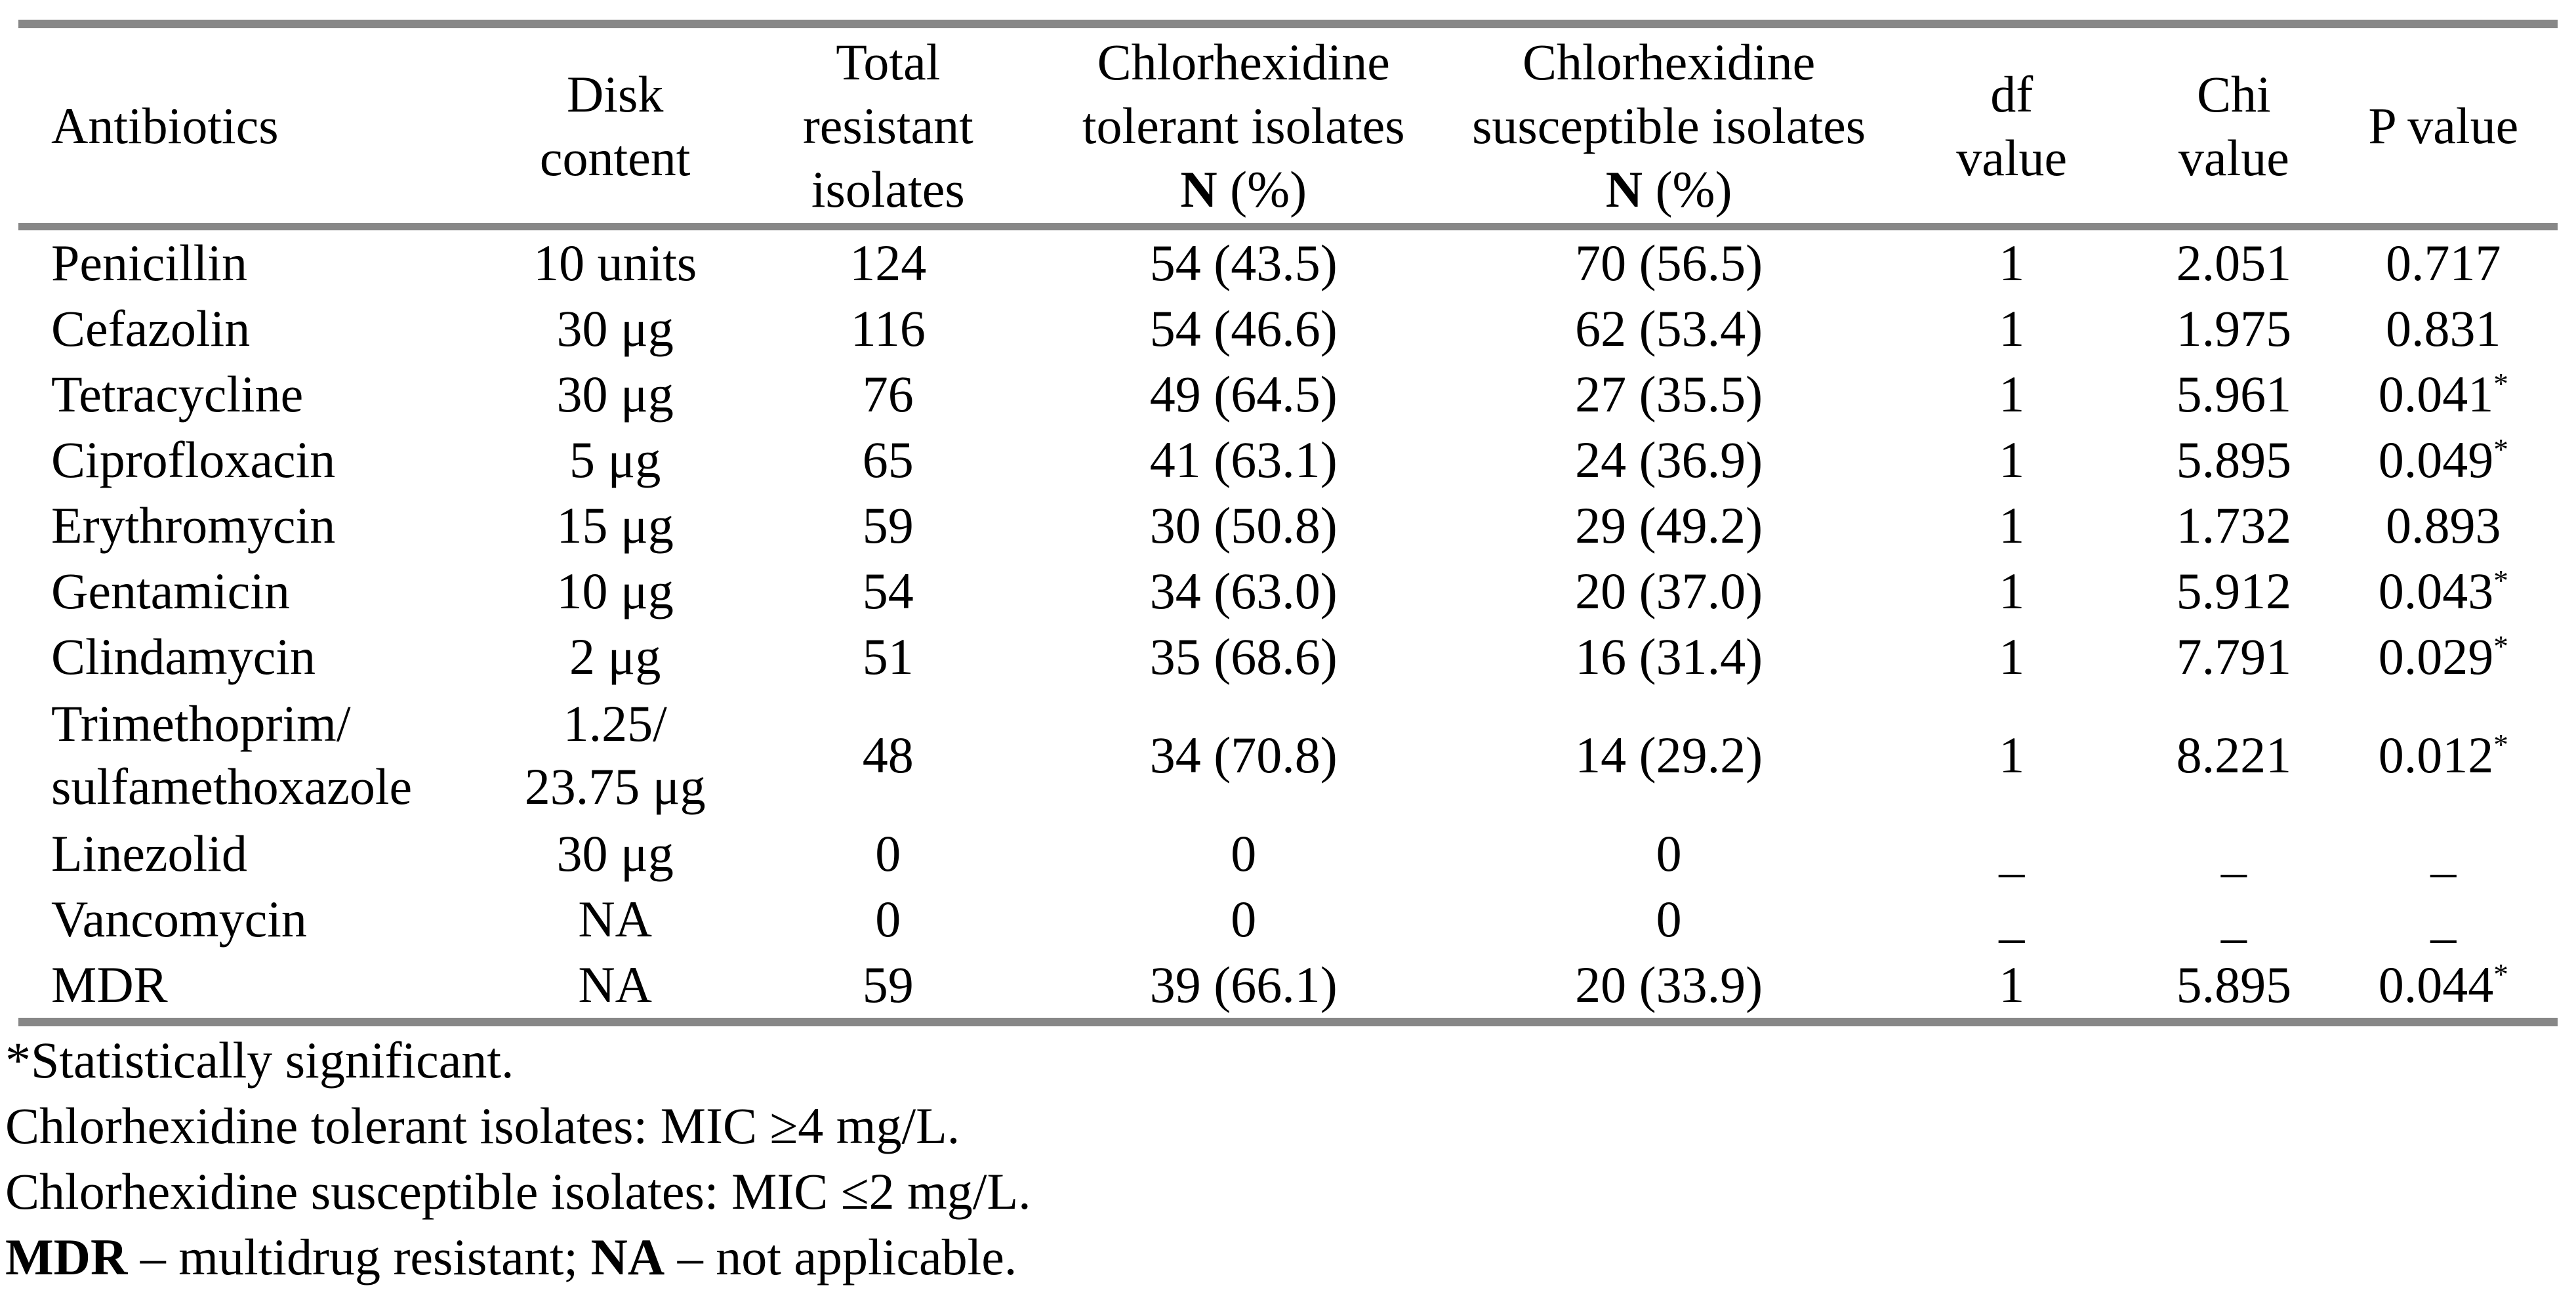 This screenshot has width=2576, height=1296. Describe the element at coordinates (1669, 590) in the screenshot. I see `cell-susceptible: 20 (37.0)` at that location.